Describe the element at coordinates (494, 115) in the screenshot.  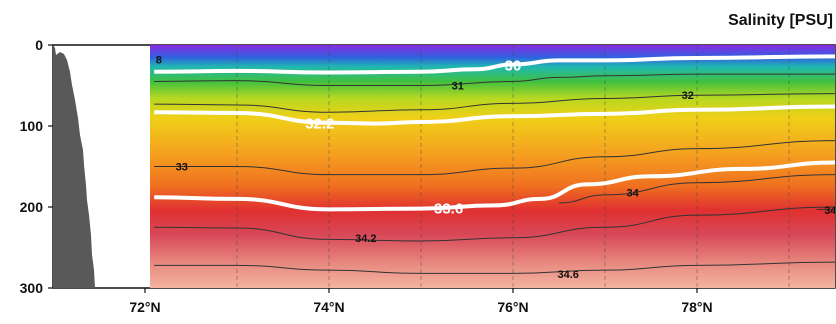
I see `contour-line-32.2` at that location.